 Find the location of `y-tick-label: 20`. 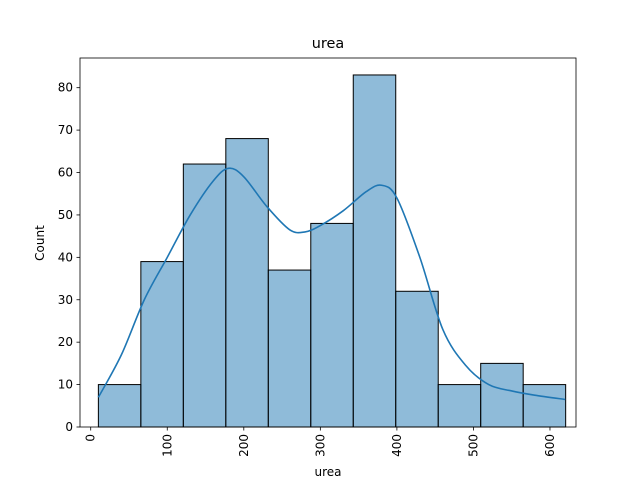

y-tick-label: 20 is located at coordinates (65, 342).